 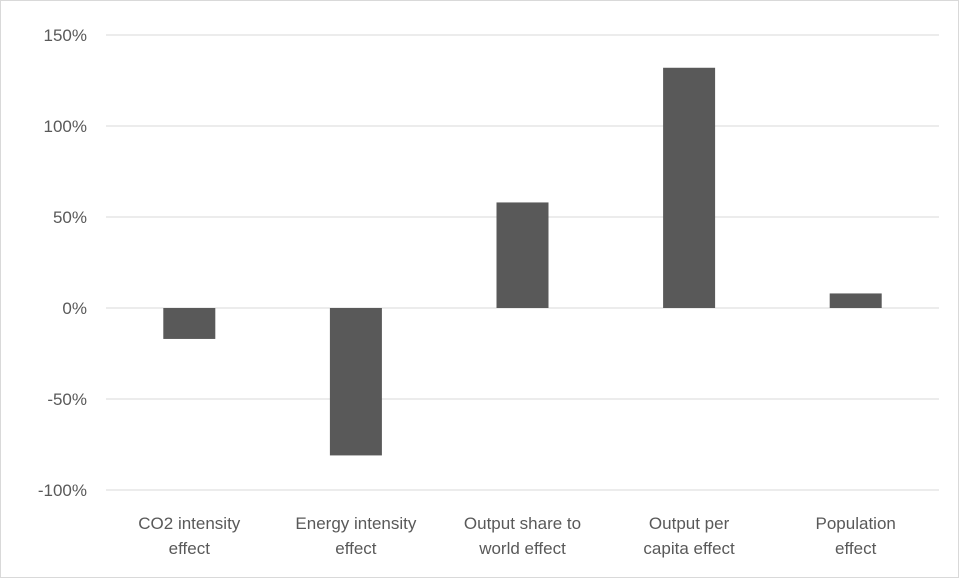 What do you see at coordinates (689, 523) in the screenshot?
I see `x-category-label-line: Output per` at bounding box center [689, 523].